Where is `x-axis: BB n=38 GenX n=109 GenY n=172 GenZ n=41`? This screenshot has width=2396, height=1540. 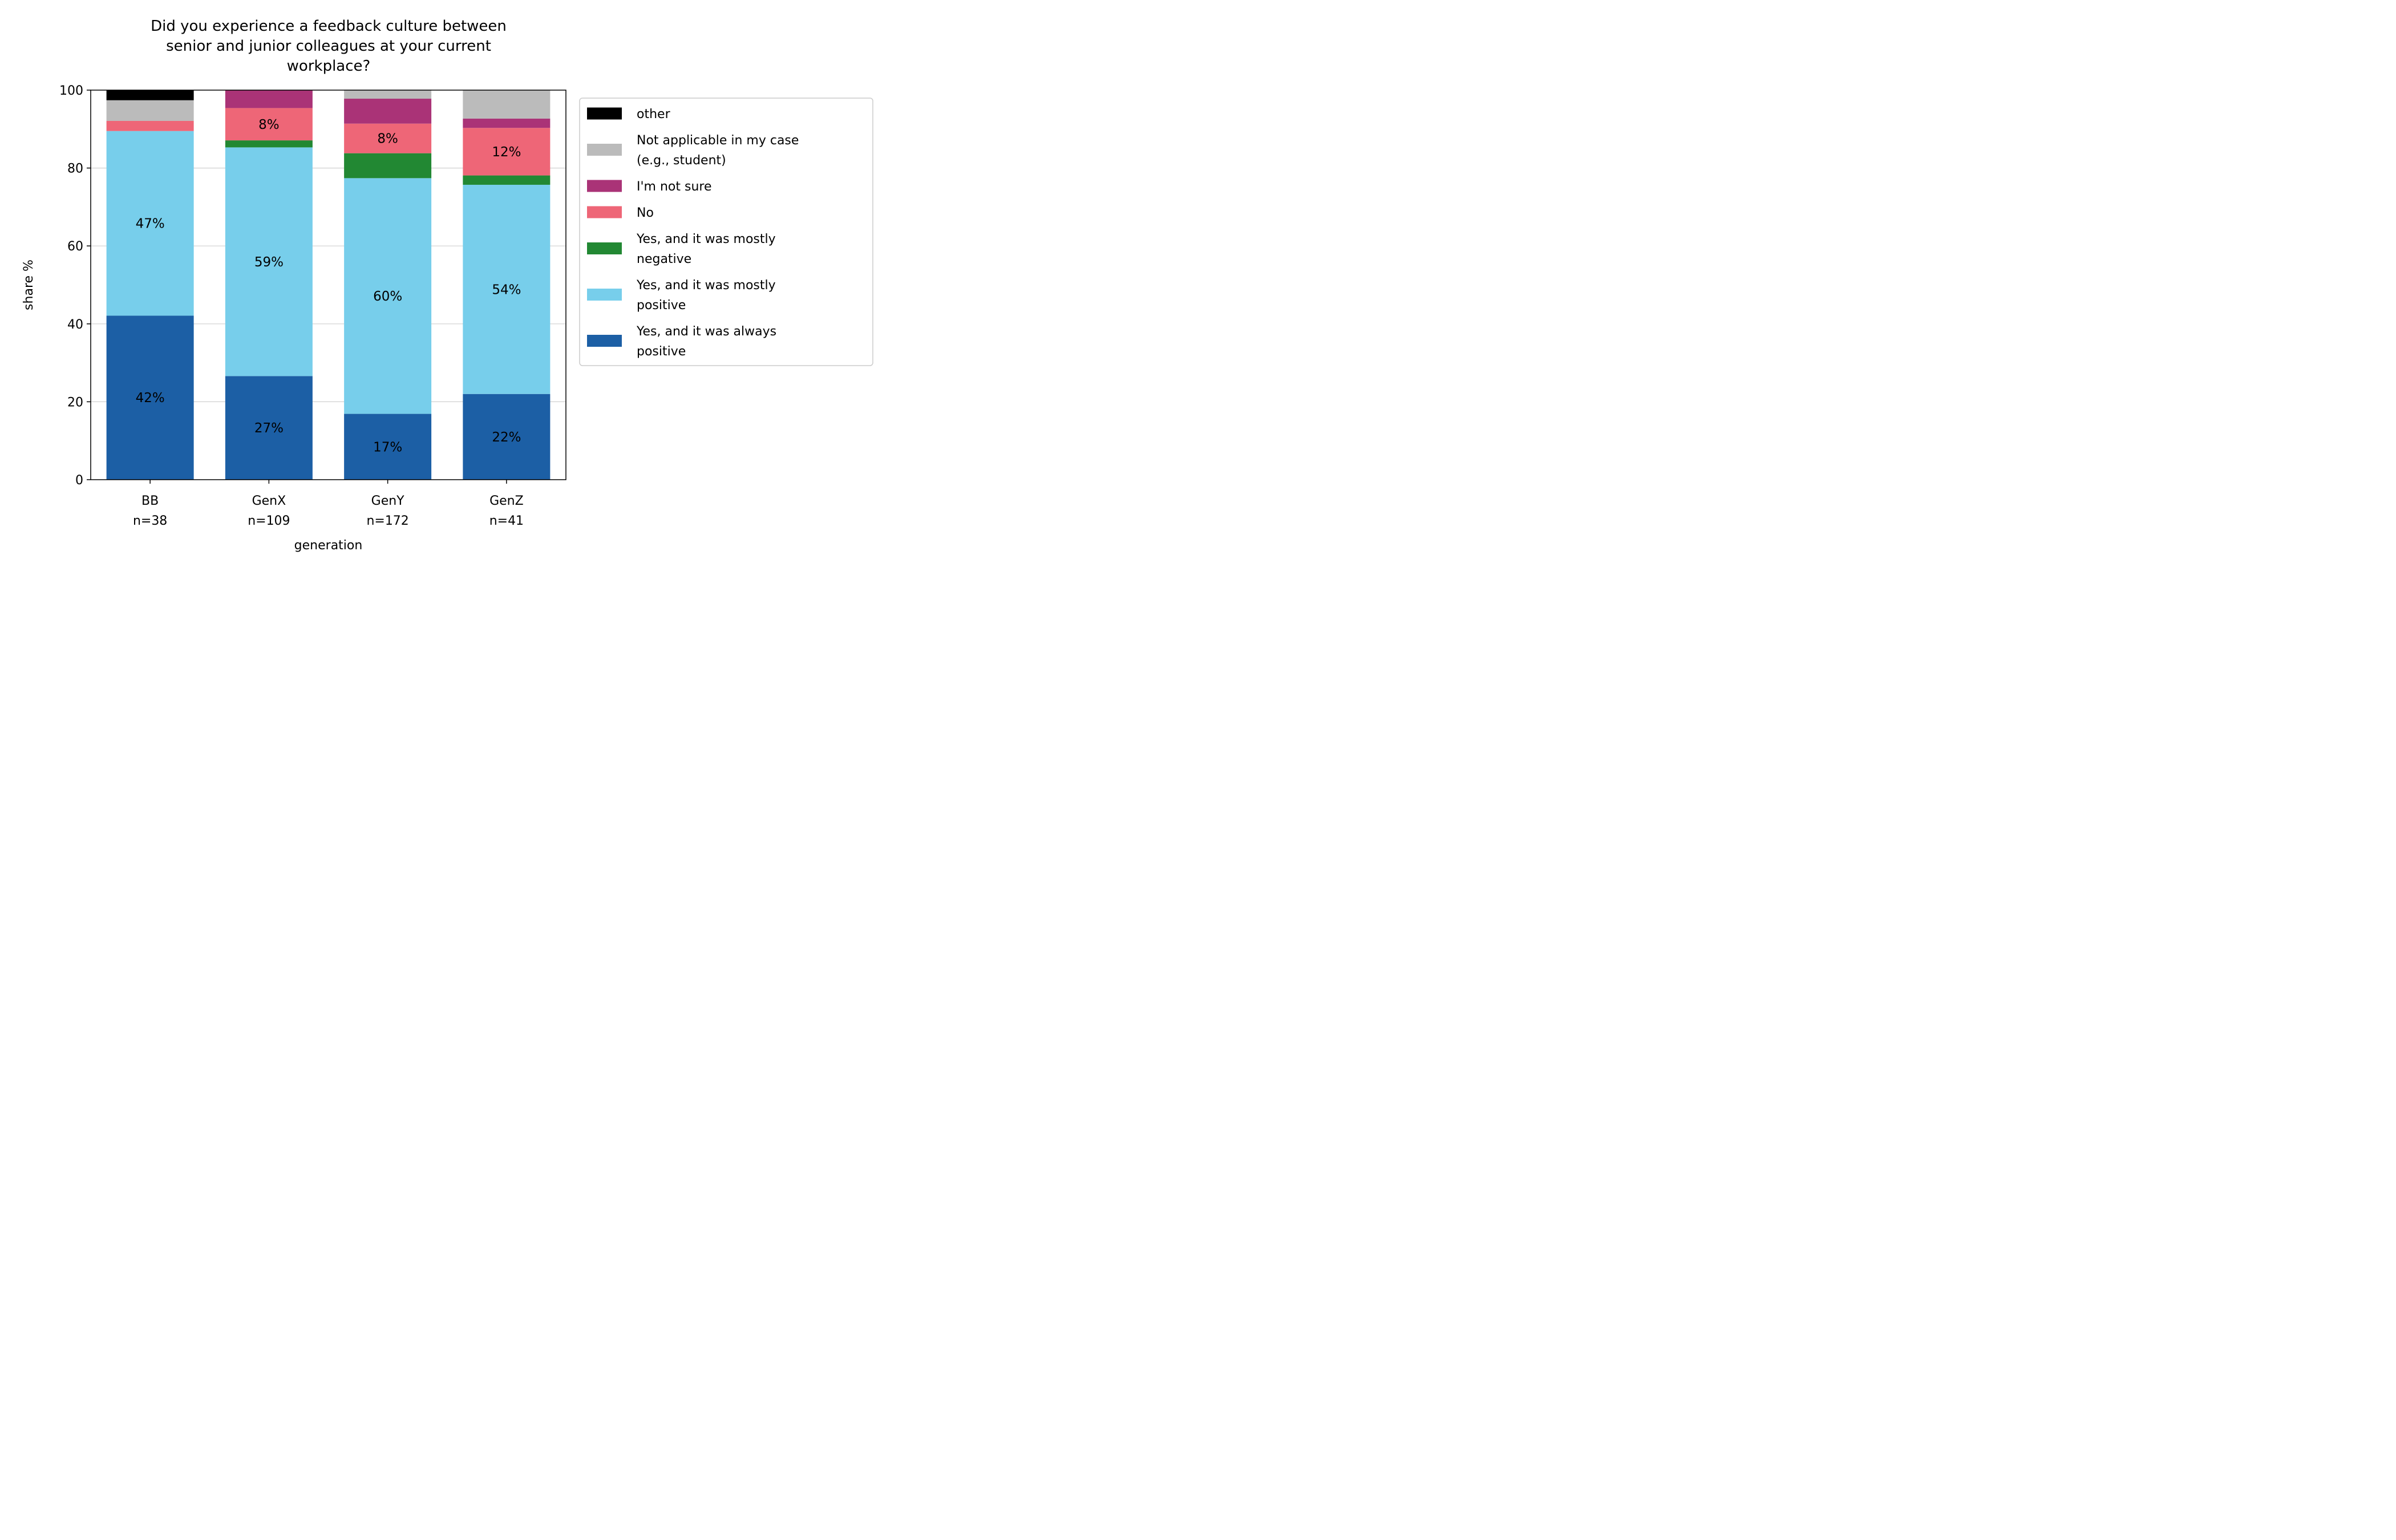 x-axis: BB n=38 GenX n=109 GenY n=172 GenZ n=41 is located at coordinates (329, 504).